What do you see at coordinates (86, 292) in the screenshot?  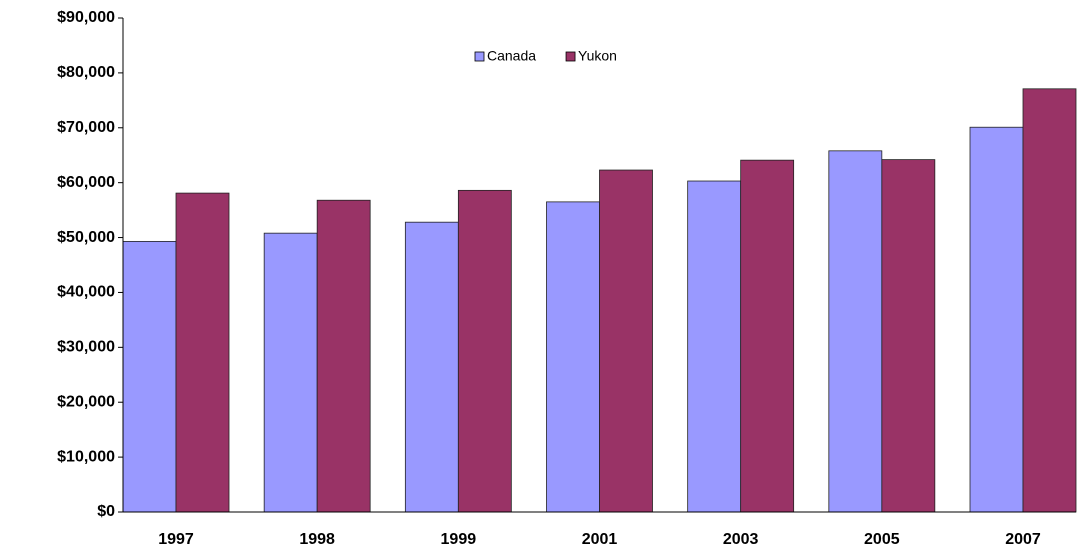 I see `y-tick-label: $40,000` at bounding box center [86, 292].